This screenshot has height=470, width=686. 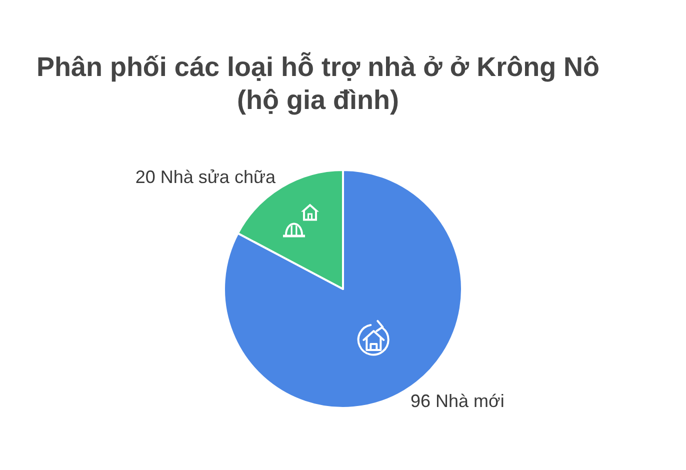 I want to click on slice-label: Nhà mới, so click(x=470, y=401).